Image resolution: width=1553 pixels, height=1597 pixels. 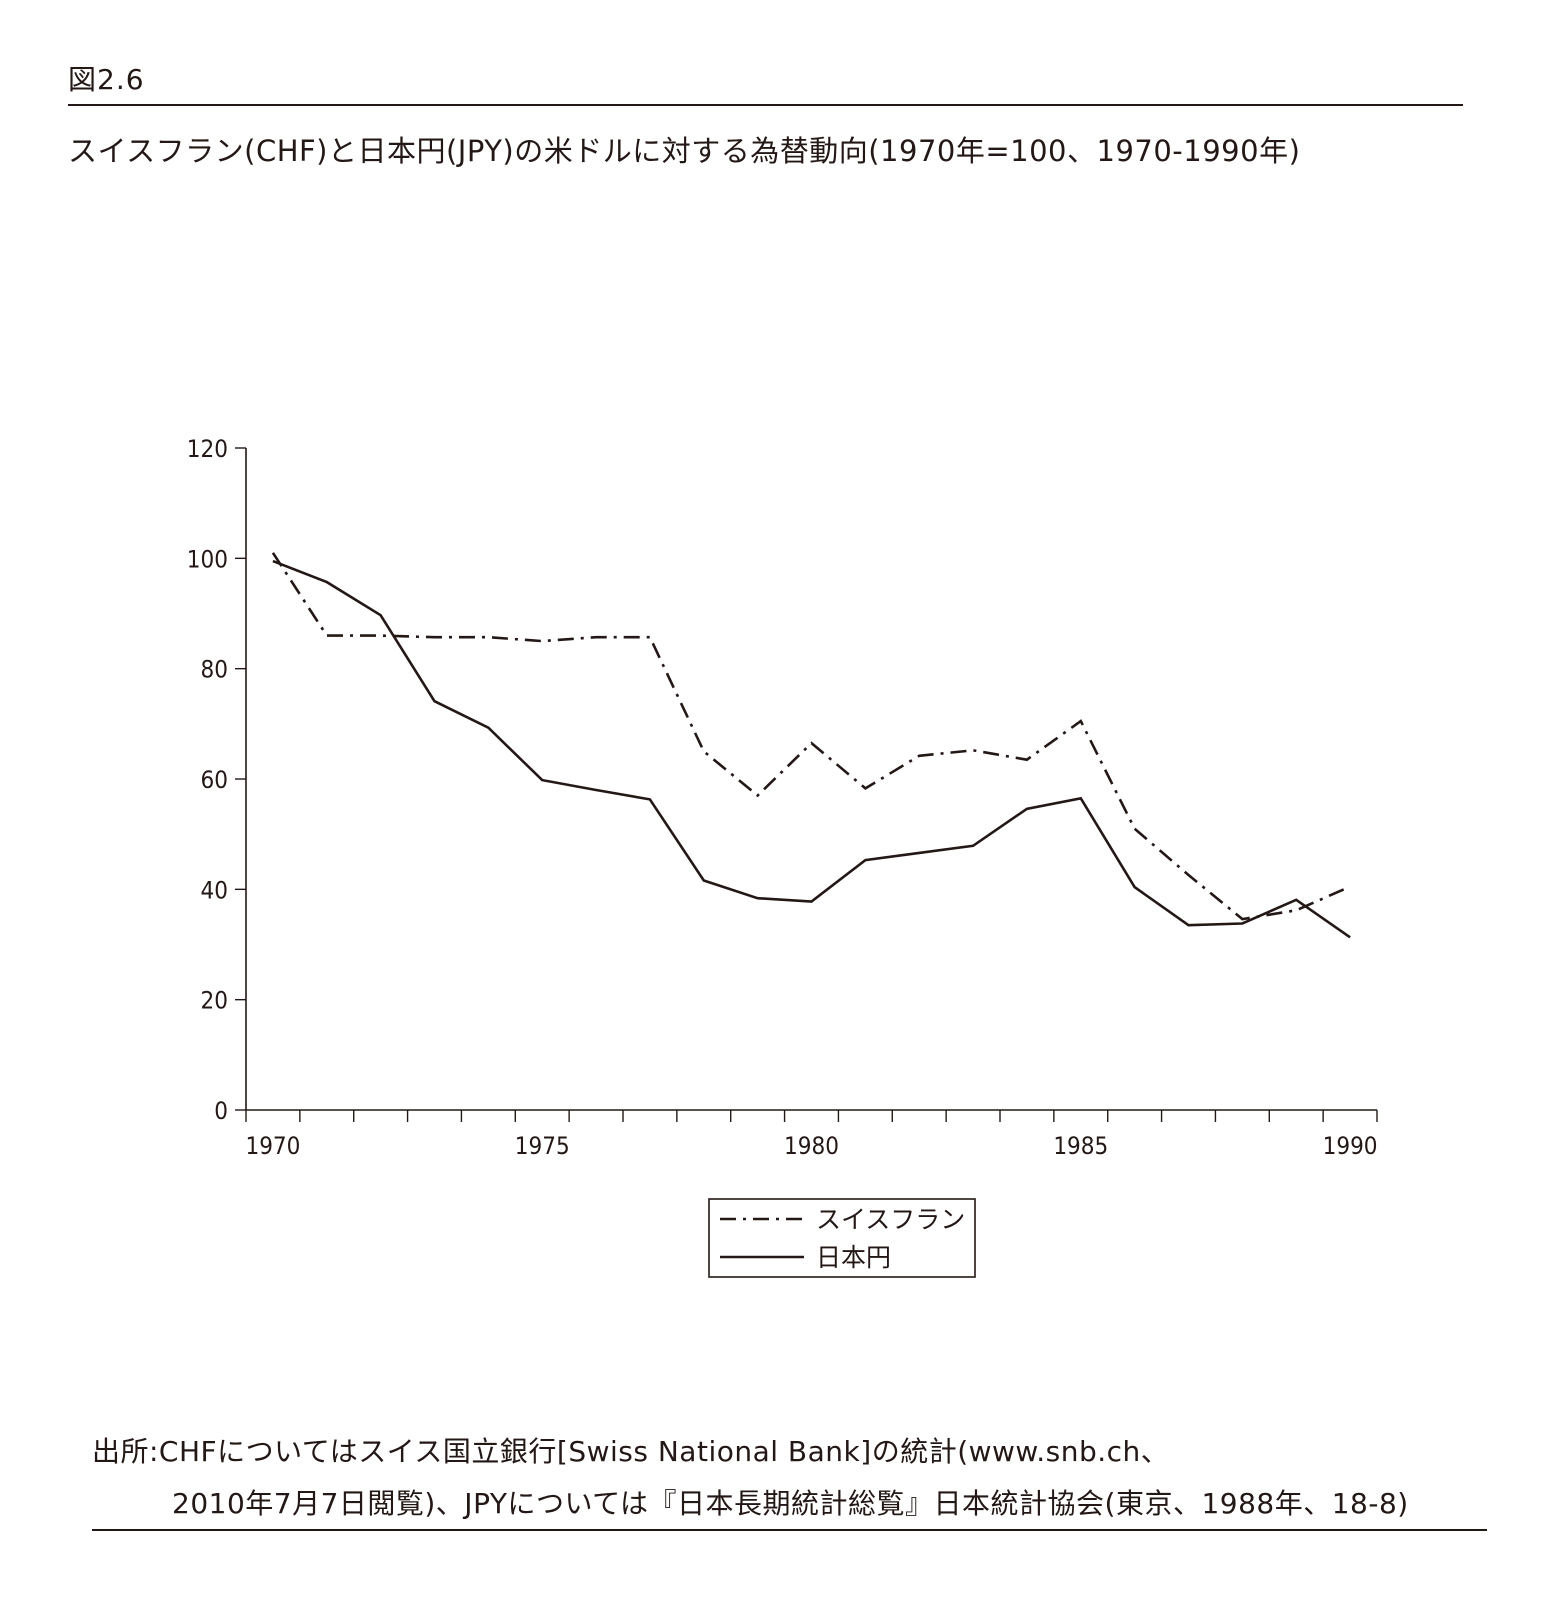 What do you see at coordinates (853, 1257) in the screenshot?
I see `legend-label-2: 日本円` at bounding box center [853, 1257].